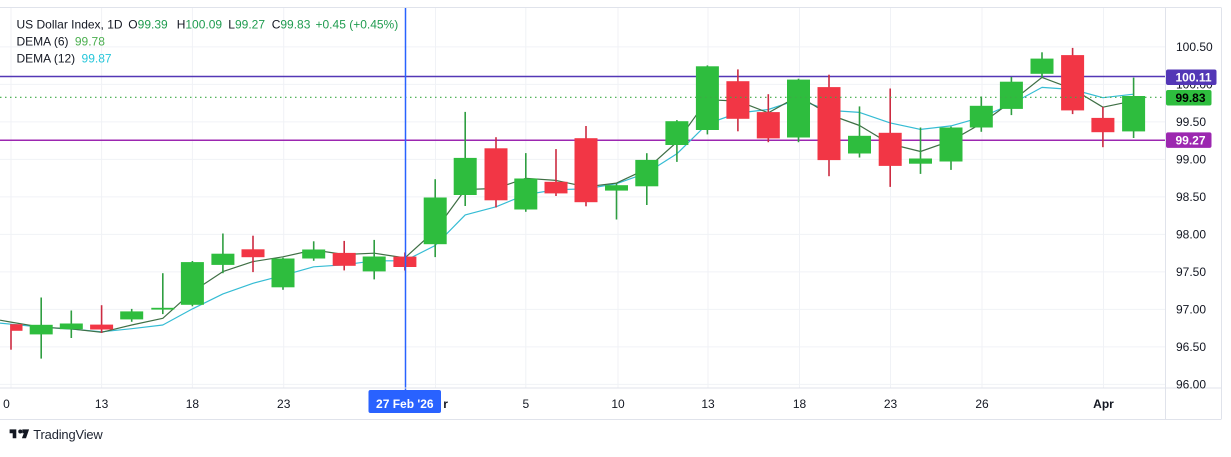 This screenshot has height=457, width=1231. I want to click on svg-text: 99.27, so click(1191, 141).